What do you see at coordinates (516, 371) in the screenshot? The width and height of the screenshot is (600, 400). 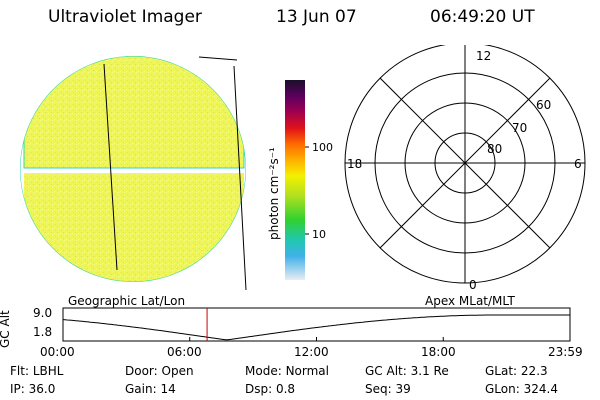 I see `status-glat: GLat: 22.3` at bounding box center [516, 371].